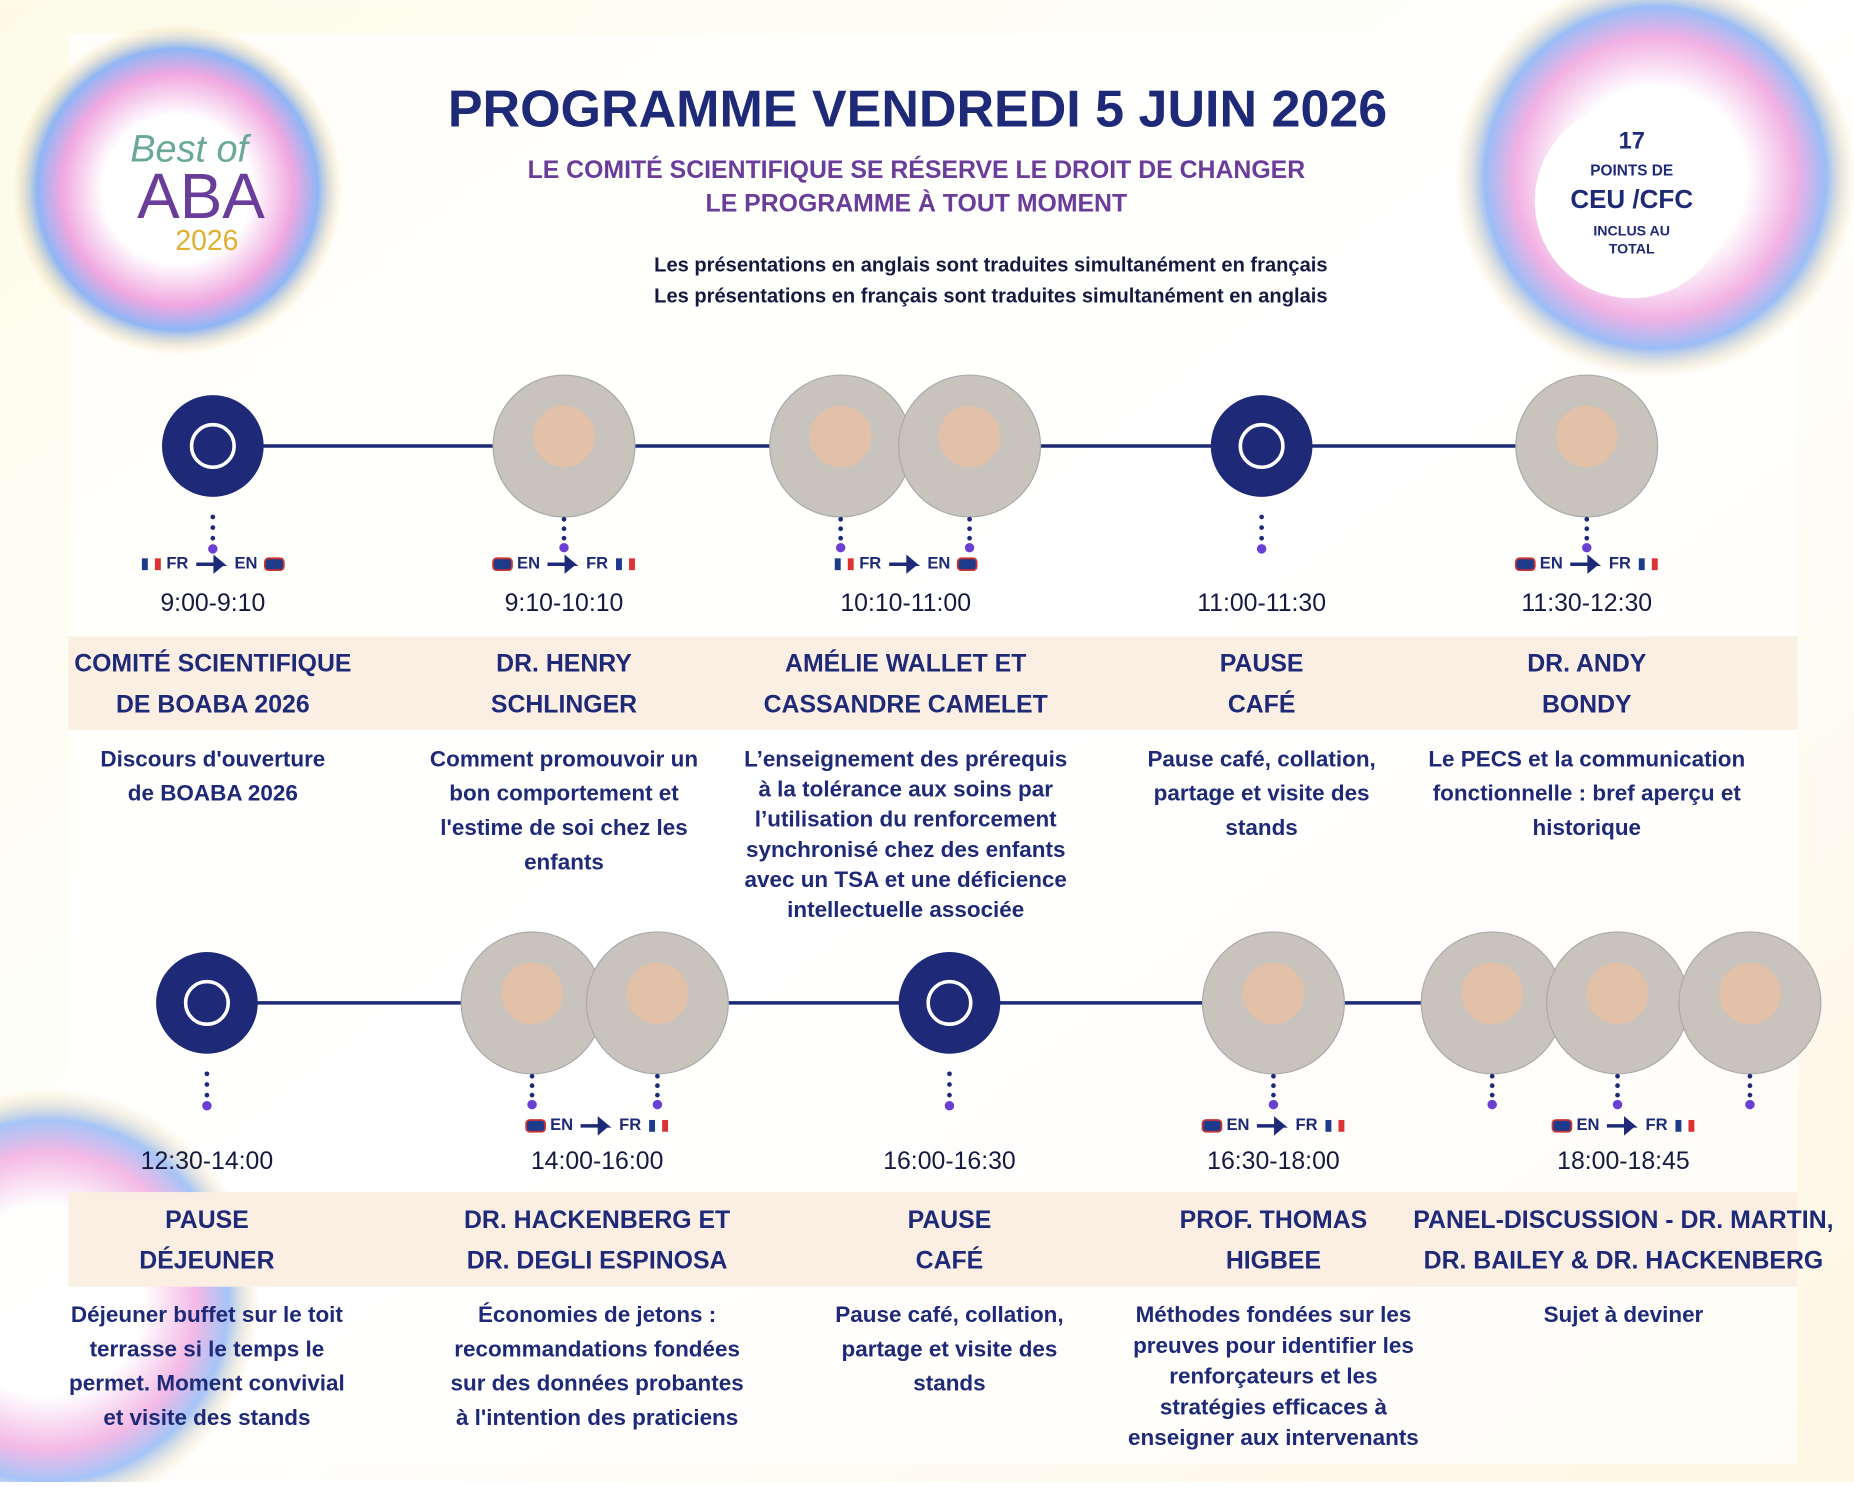  I want to click on speaker: DR. HACKENBERG ET, so click(597, 1220).